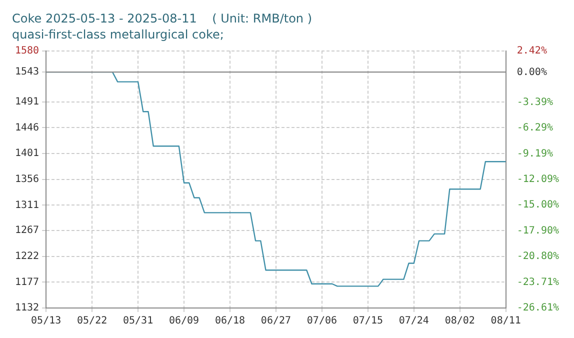  What do you see at coordinates (538, 308) in the screenshot?
I see `y2-tick-label: -26.61%` at bounding box center [538, 308].